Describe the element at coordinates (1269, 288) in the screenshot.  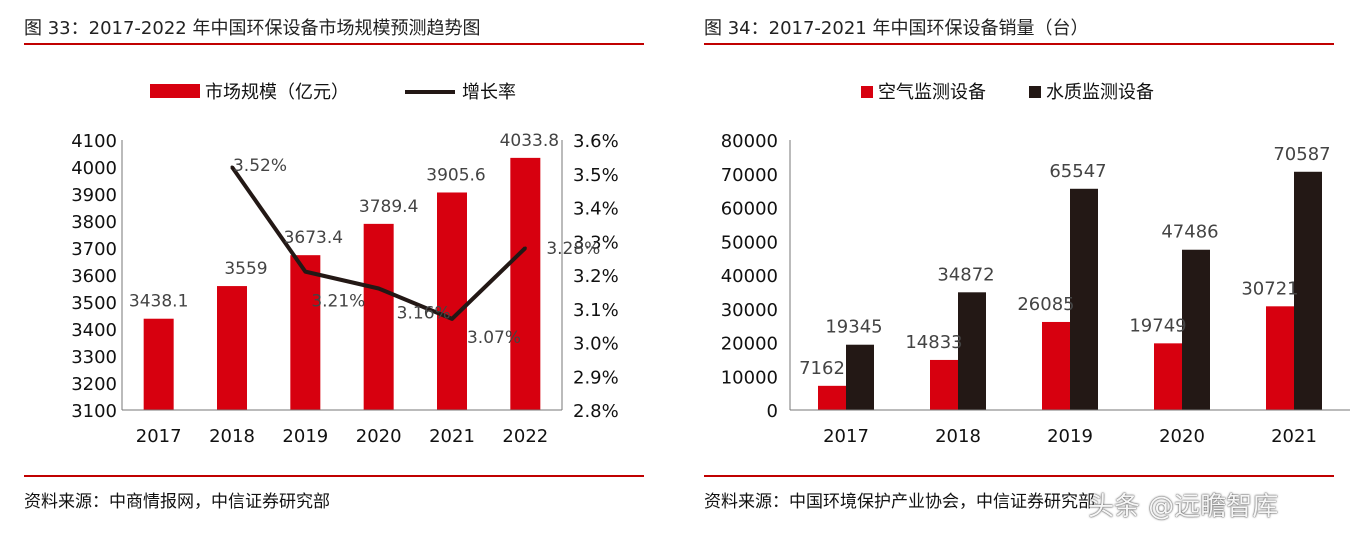
I see `air-data-label: 30721` at that location.